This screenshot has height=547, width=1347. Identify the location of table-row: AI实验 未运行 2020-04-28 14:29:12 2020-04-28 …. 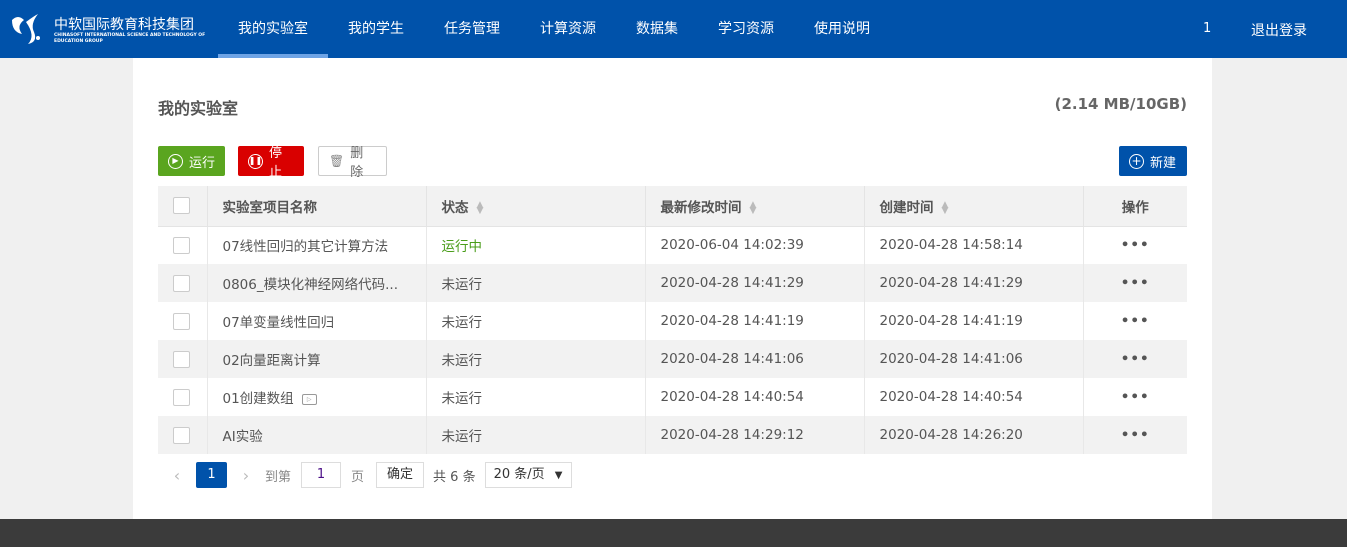
(672, 435).